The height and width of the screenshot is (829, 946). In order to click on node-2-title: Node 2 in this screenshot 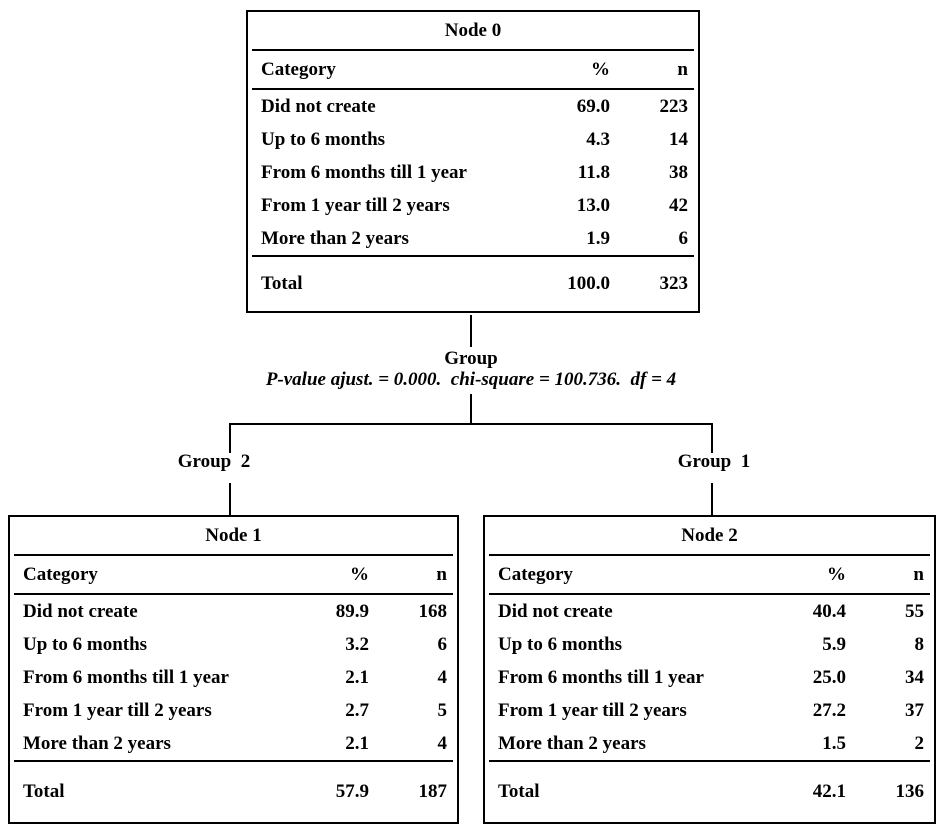, I will do `click(709, 535)`.